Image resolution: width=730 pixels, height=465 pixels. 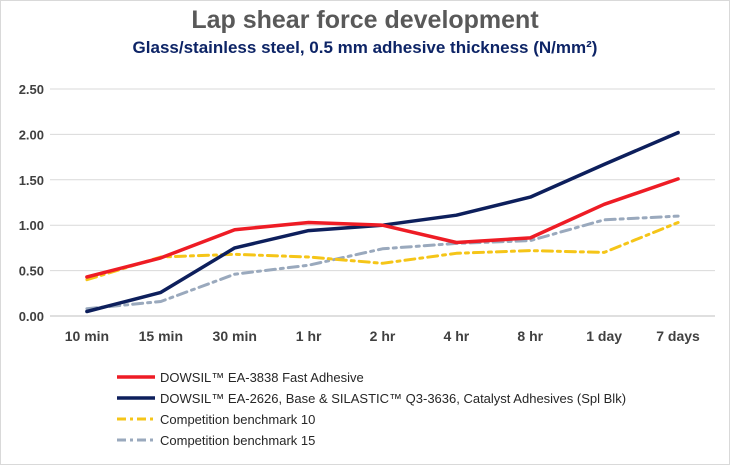 What do you see at coordinates (31, 180) in the screenshot?
I see `y-tick-label: 1.50` at bounding box center [31, 180].